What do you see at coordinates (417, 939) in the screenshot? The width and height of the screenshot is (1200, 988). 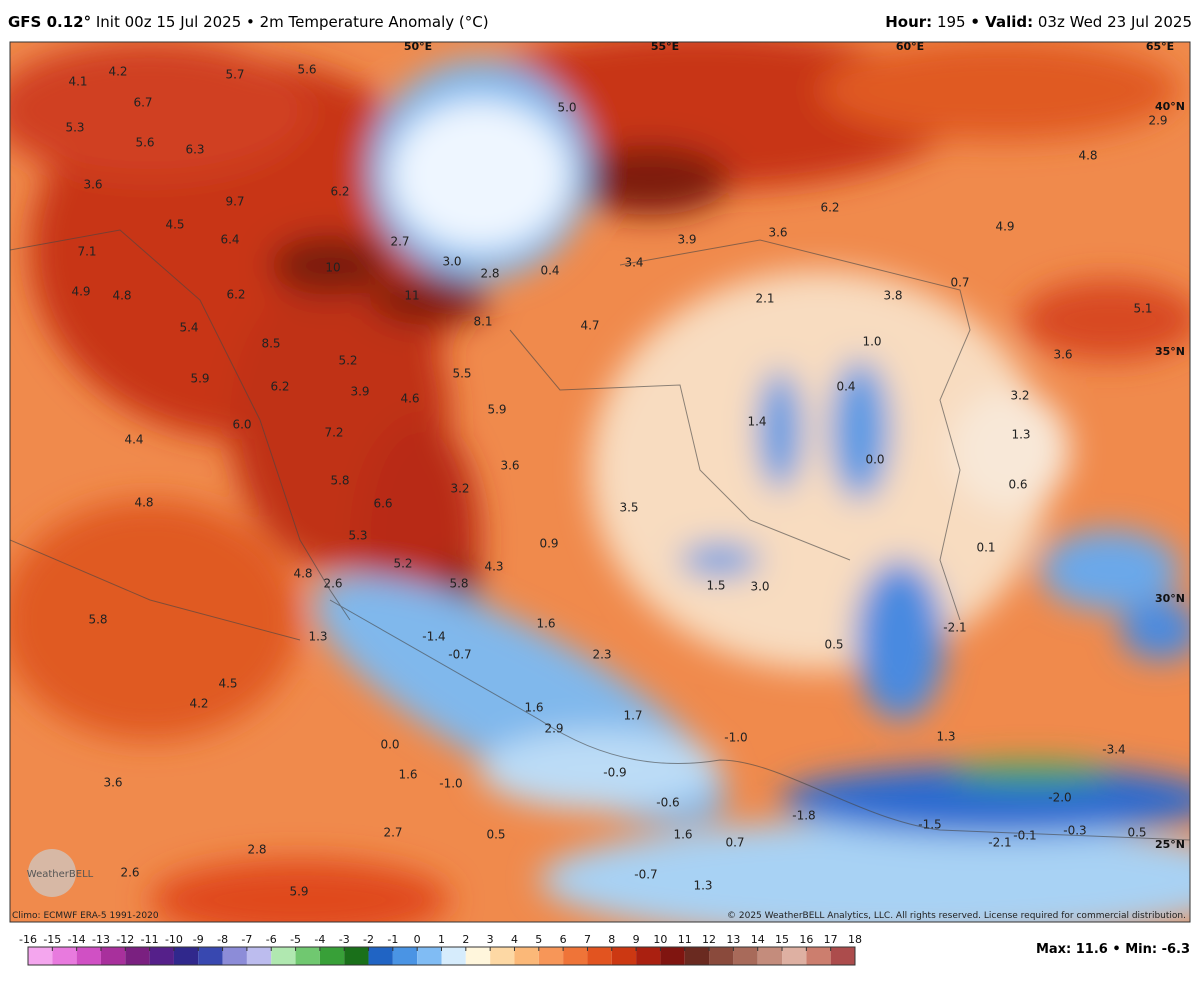 I see `colorbar-tick-label: 0` at bounding box center [417, 939].